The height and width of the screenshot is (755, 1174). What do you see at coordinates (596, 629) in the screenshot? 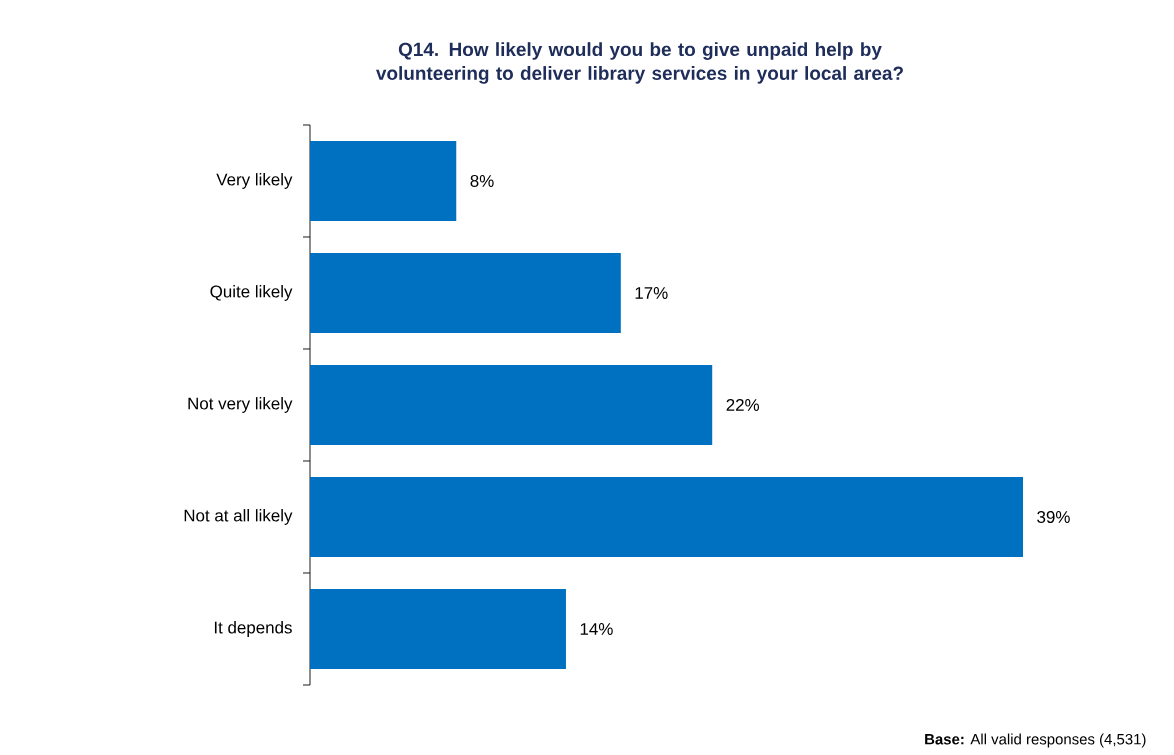
I see `data-label: 14%` at bounding box center [596, 629].